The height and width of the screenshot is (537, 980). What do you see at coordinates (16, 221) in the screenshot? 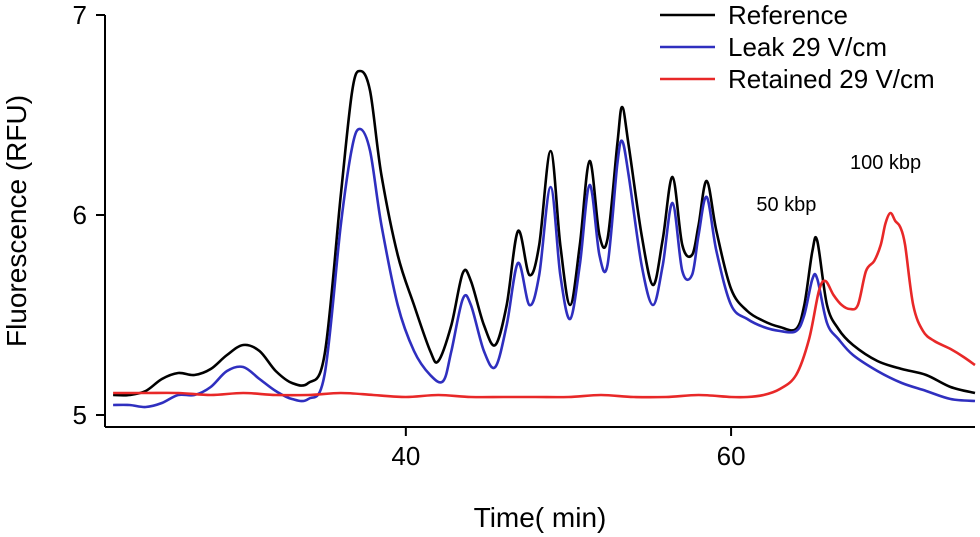
I see `y-axis-title: Fluorescence (RFU)` at bounding box center [16, 221].